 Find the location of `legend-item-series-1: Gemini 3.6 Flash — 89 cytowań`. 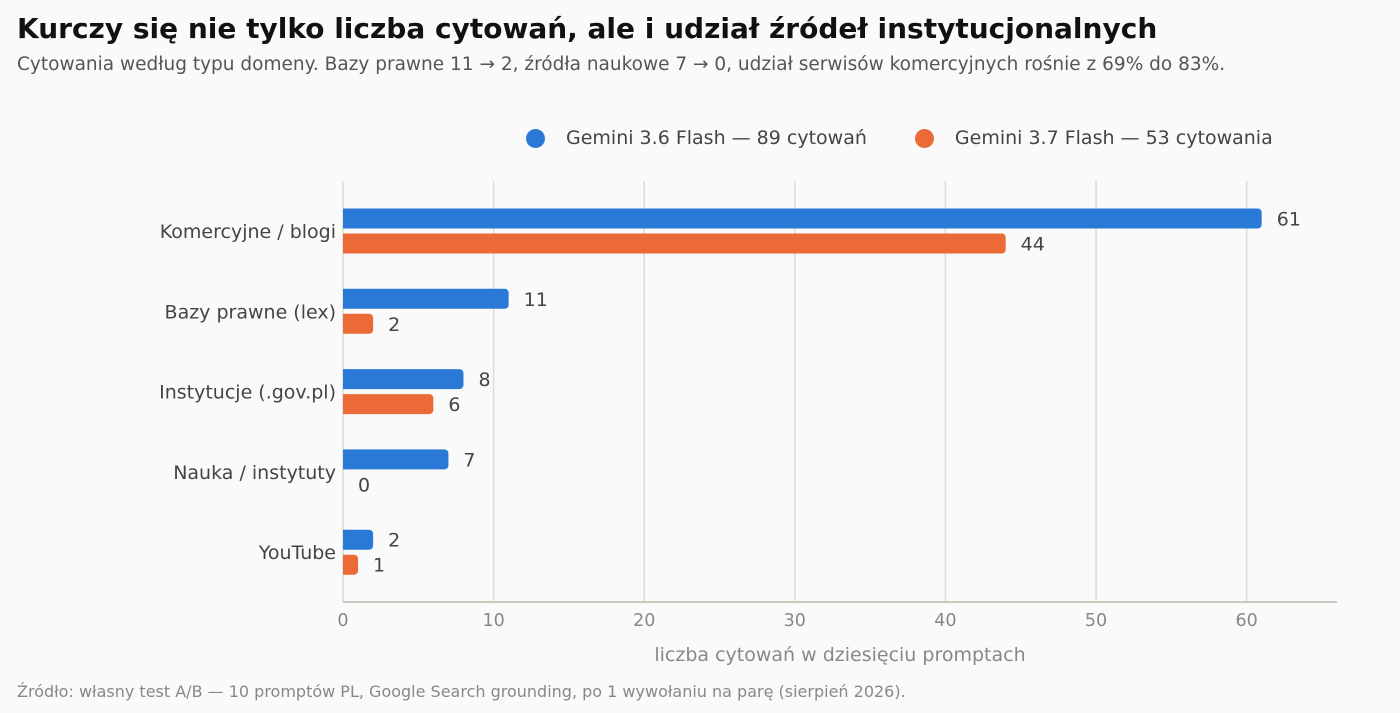

legend-item-series-1: Gemini 3.6 Flash — 89 cytowań is located at coordinates (696, 138).